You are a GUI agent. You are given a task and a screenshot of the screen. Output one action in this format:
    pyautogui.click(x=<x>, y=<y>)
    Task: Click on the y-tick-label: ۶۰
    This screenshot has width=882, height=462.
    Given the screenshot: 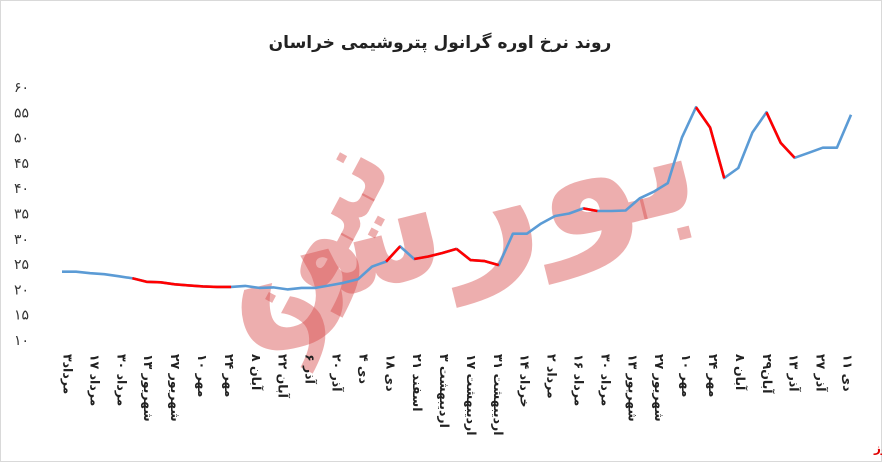 What is the action you would take?
    pyautogui.click(x=21, y=88)
    